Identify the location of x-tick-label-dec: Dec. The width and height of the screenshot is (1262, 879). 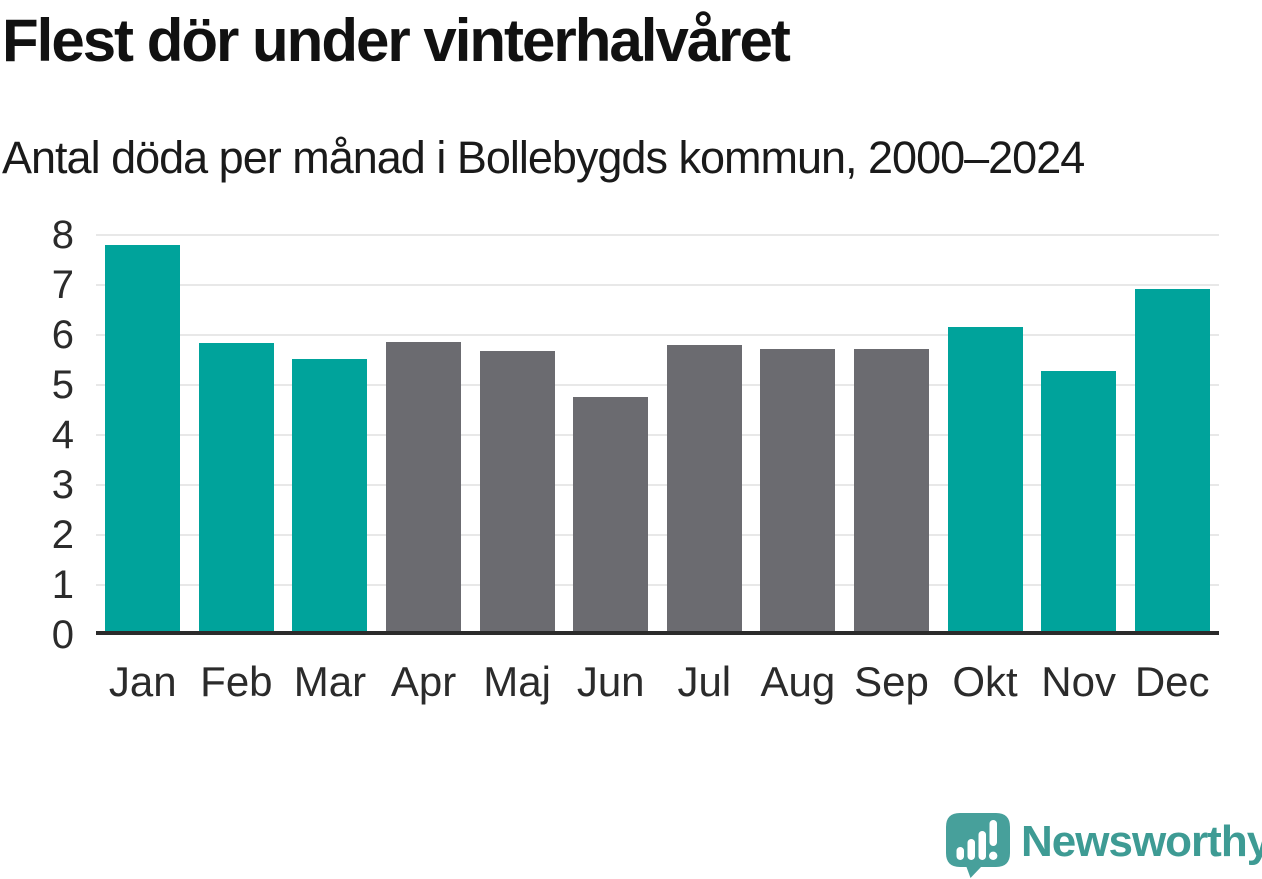
(1172, 681).